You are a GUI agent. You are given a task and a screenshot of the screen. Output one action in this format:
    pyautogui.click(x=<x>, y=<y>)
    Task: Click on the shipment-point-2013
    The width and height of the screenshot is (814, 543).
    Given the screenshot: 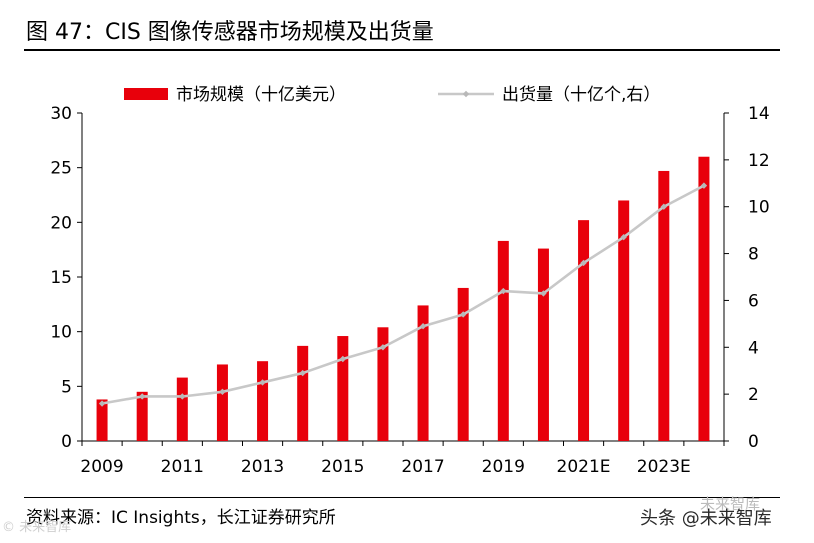 What is the action you would take?
    pyautogui.click(x=262, y=382)
    